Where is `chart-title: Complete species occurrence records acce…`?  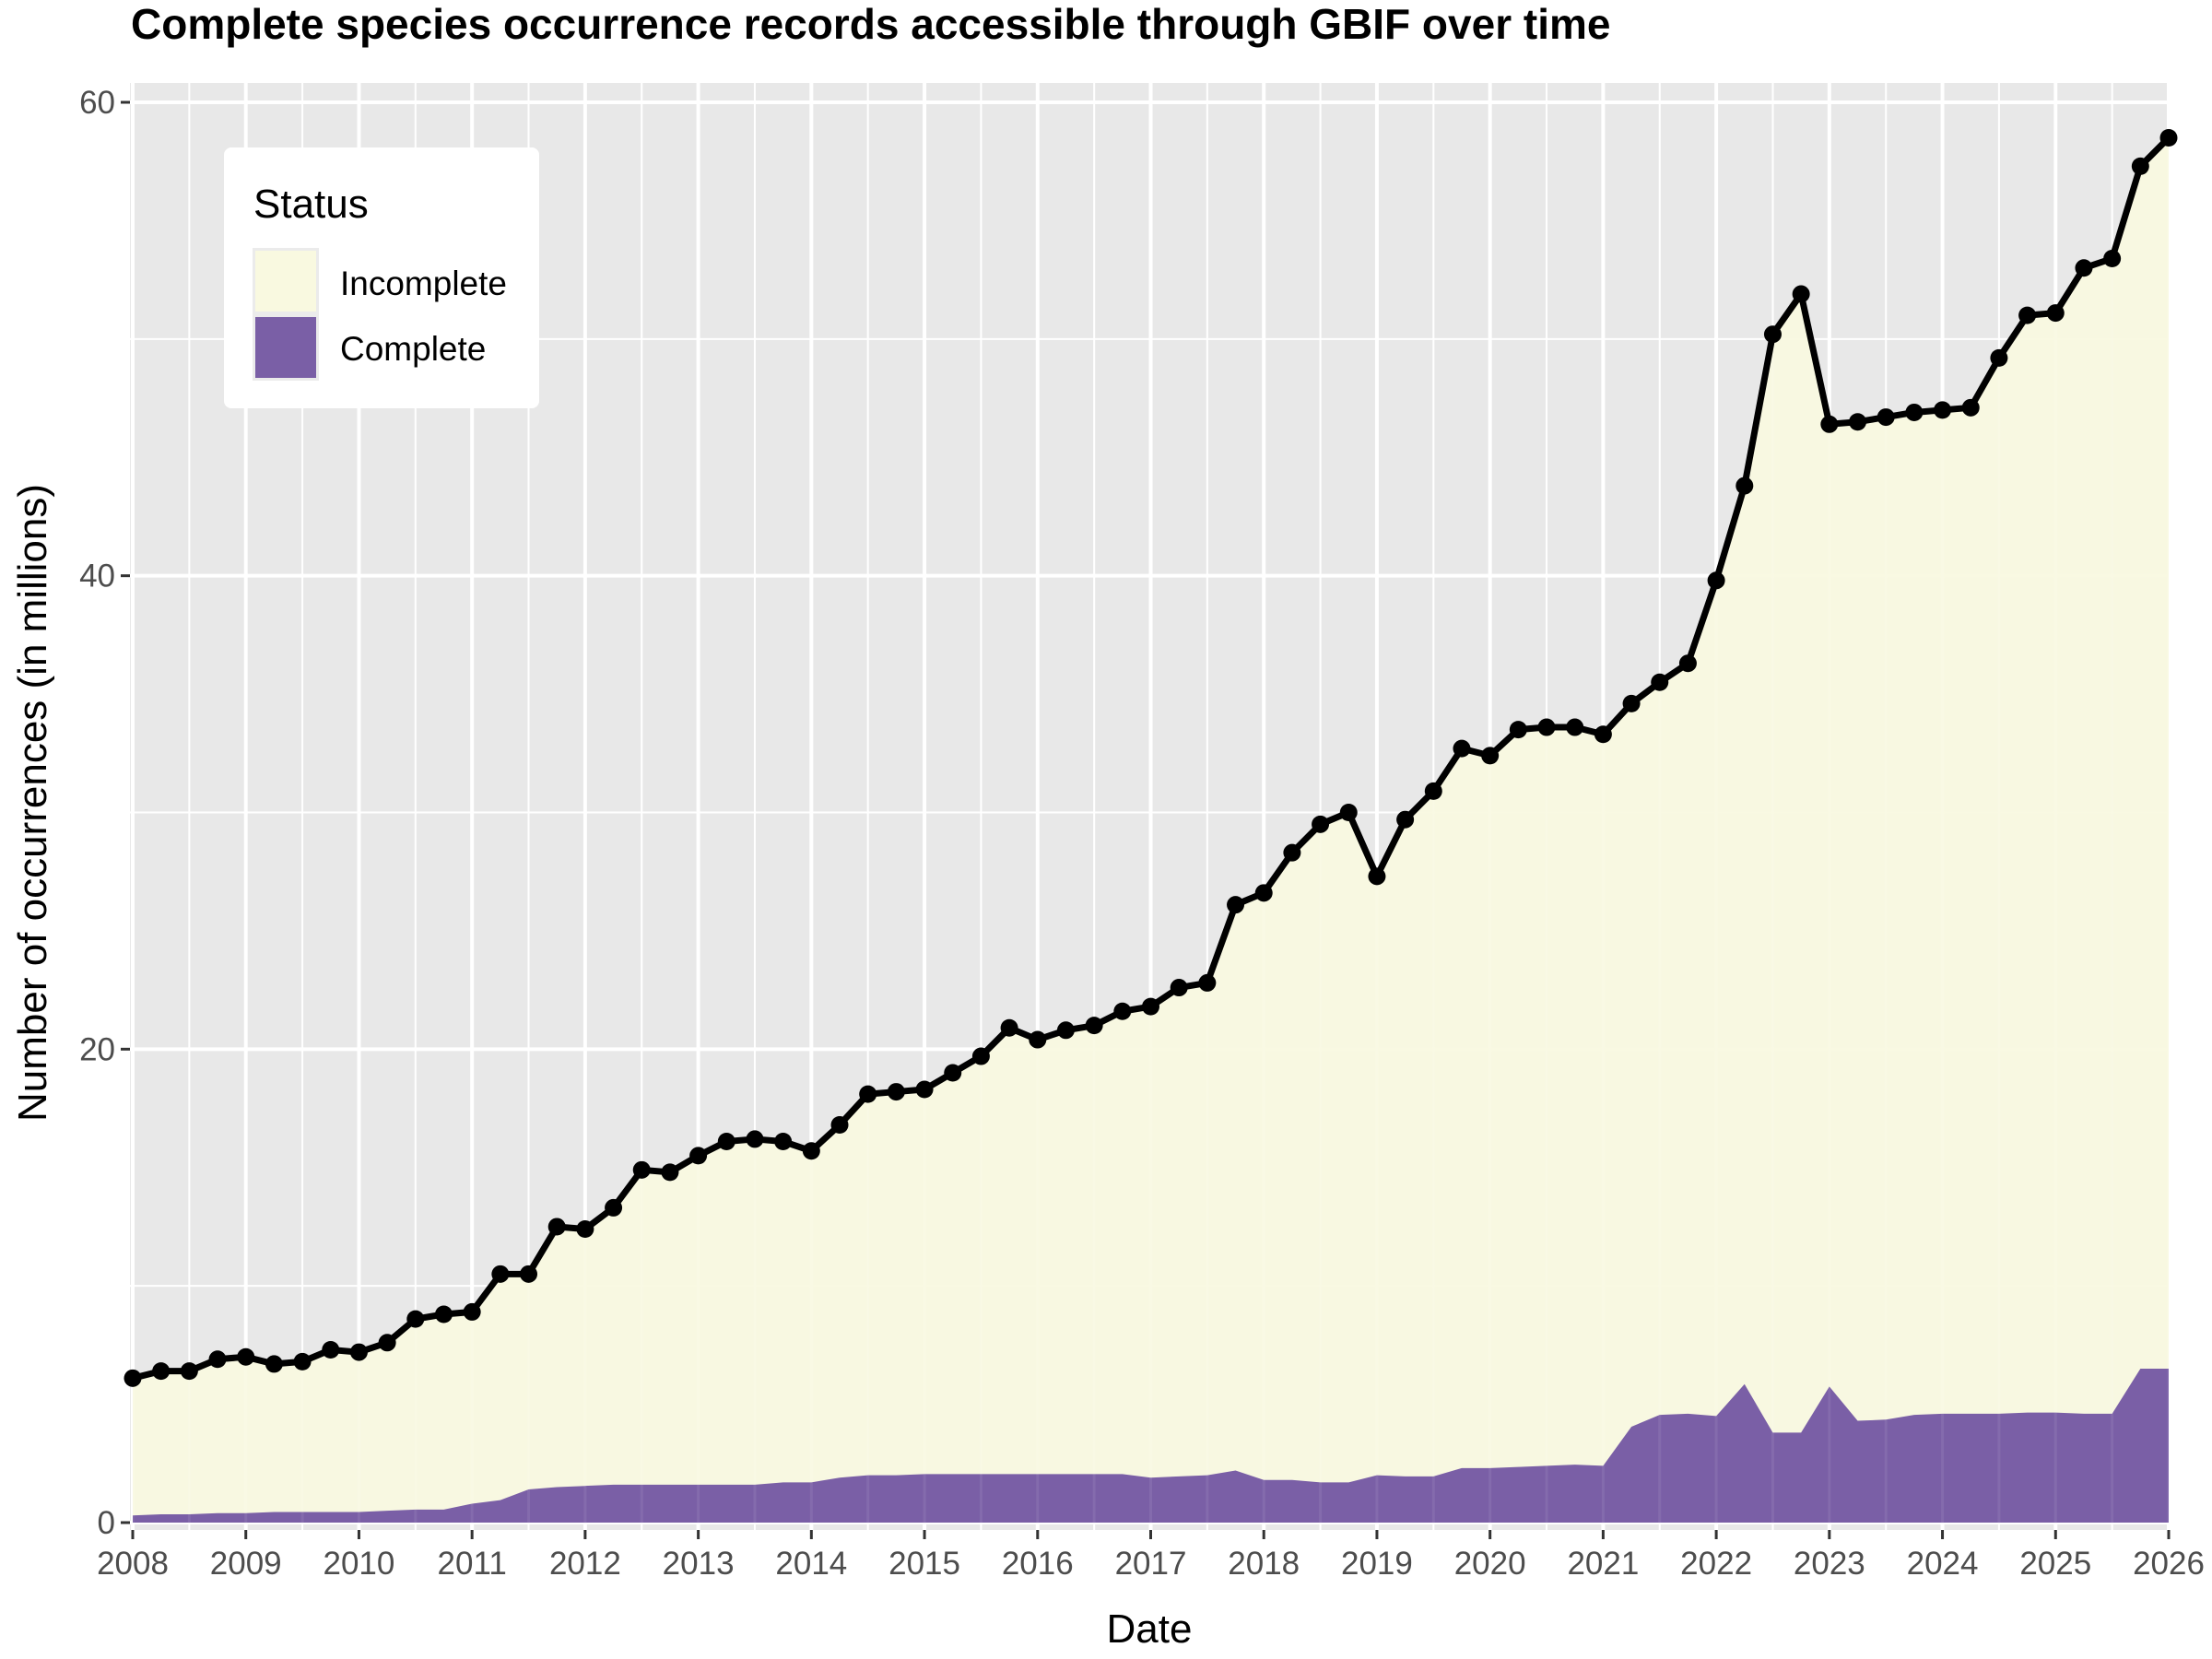 chart-title: Complete species occurrence records acce… is located at coordinates (870, 24).